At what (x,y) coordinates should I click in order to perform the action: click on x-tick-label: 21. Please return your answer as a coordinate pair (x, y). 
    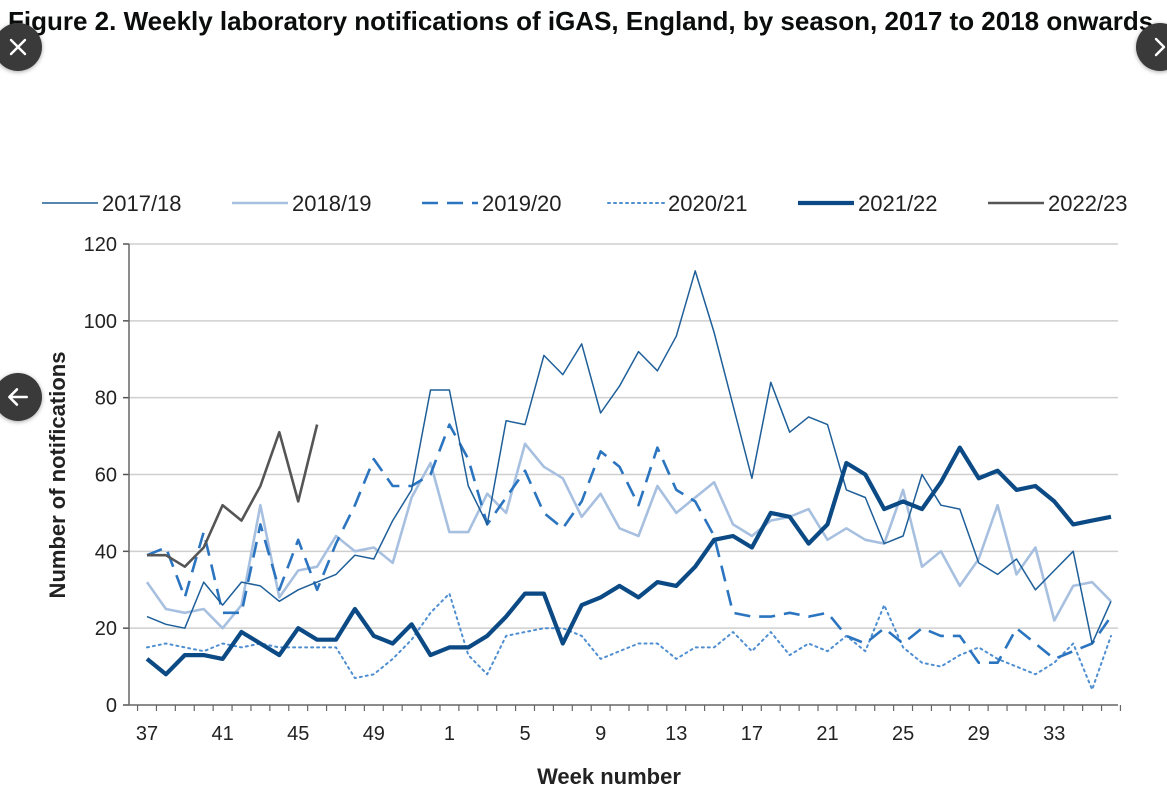
    Looking at the image, I should click on (827, 734).